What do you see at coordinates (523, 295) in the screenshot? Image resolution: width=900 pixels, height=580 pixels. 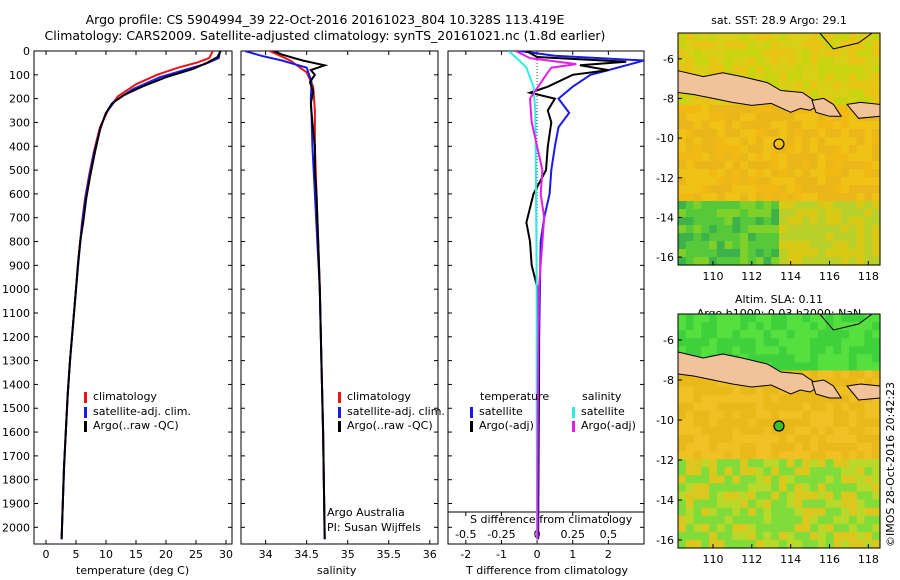 I see `series-salinity-satellite` at bounding box center [523, 295].